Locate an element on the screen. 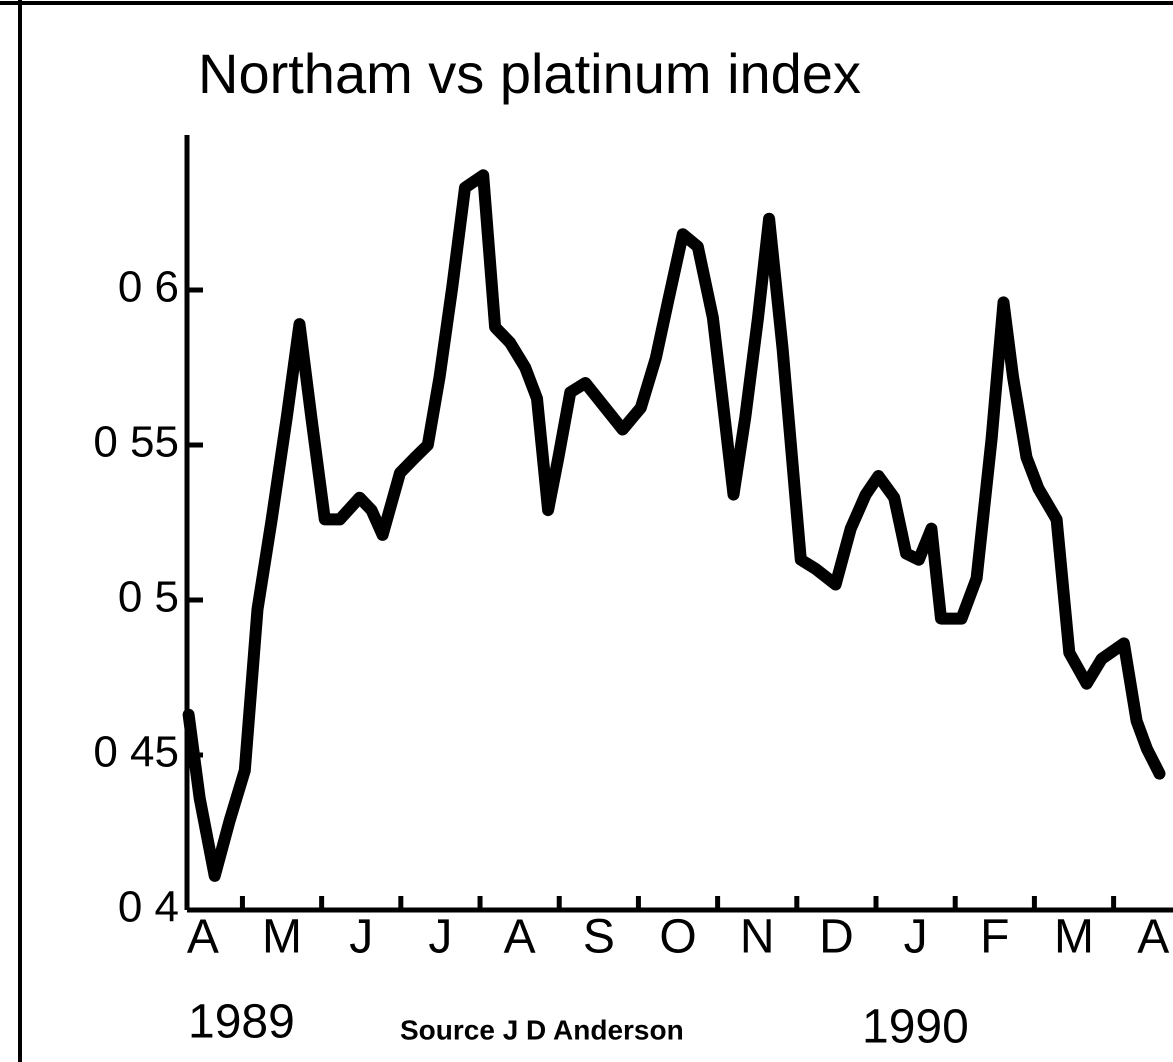 The height and width of the screenshot is (1062, 1173). x-tick-label: N is located at coordinates (757, 937).